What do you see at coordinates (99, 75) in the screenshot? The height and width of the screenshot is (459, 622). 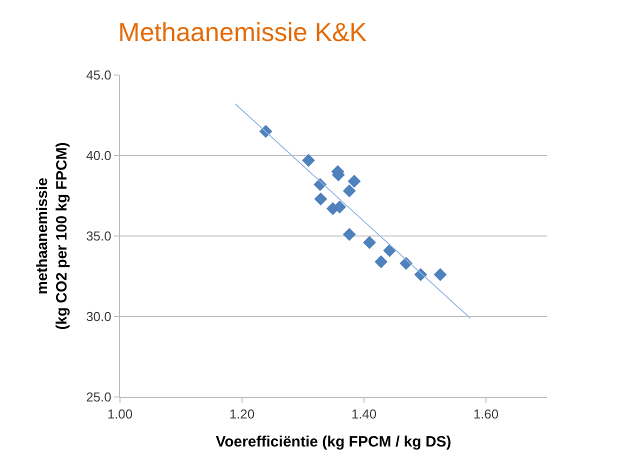 I see `y-tick-label: 45.0` at bounding box center [99, 75].